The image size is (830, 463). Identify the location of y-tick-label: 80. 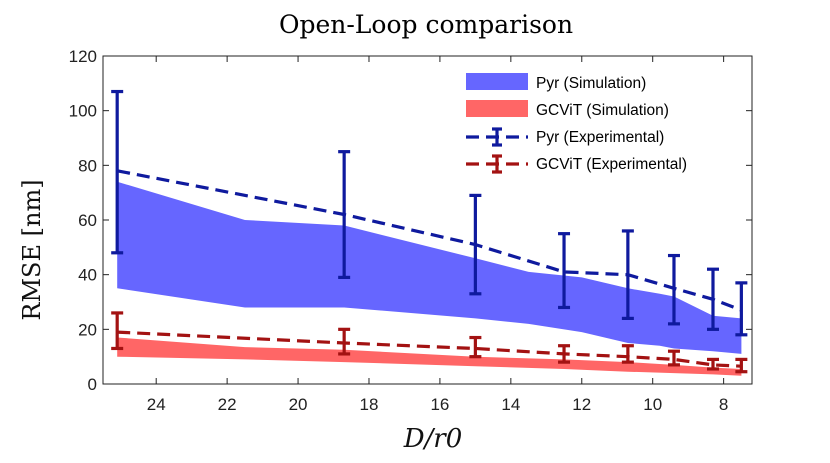
(87, 165).